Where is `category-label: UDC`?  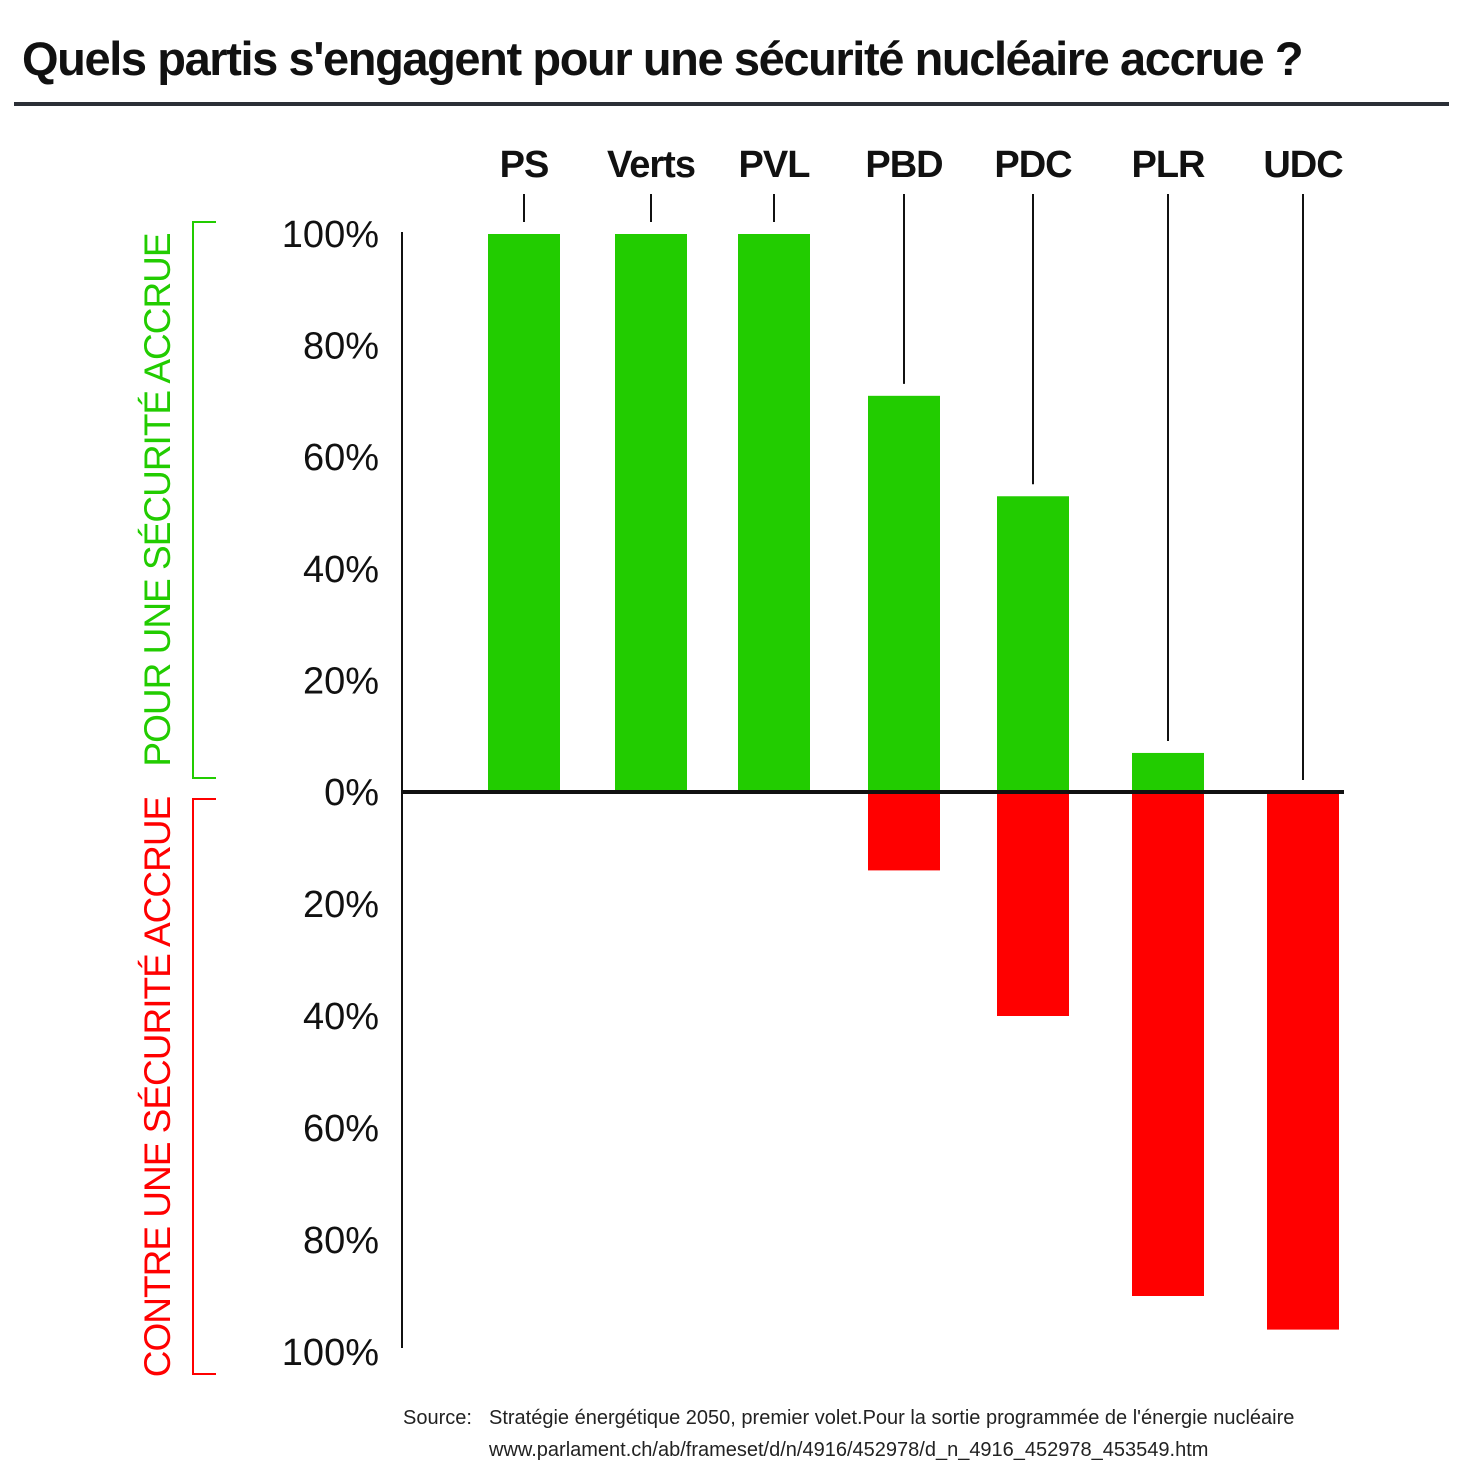 category-label: UDC is located at coordinates (1303, 165).